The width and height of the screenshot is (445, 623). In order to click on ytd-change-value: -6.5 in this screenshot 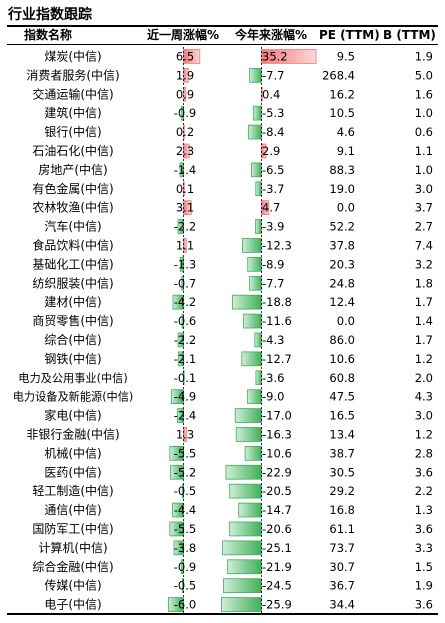, I will do `click(273, 170)`.